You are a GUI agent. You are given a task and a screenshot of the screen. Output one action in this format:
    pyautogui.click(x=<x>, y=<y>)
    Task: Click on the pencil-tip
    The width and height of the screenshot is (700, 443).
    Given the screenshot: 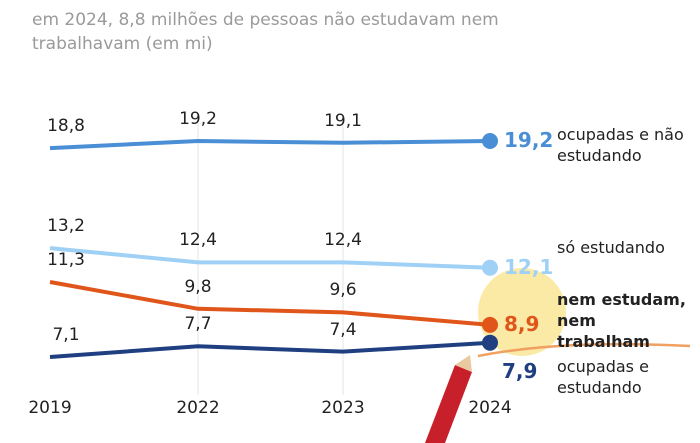 What is the action you would take?
    pyautogui.click(x=463, y=363)
    